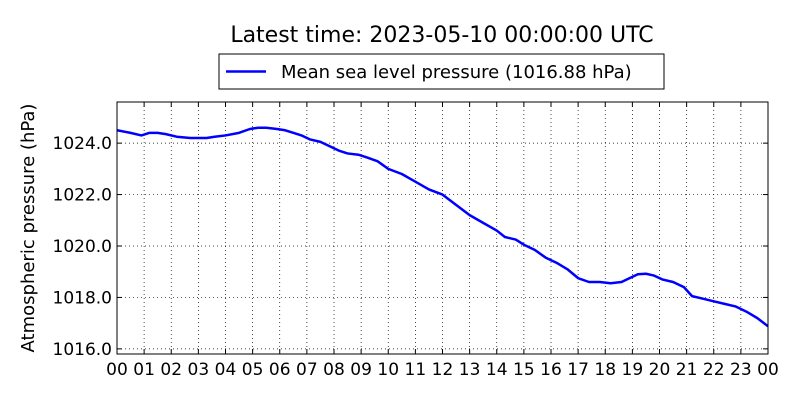  I want to click on x-tick-label: 17, so click(578, 370).